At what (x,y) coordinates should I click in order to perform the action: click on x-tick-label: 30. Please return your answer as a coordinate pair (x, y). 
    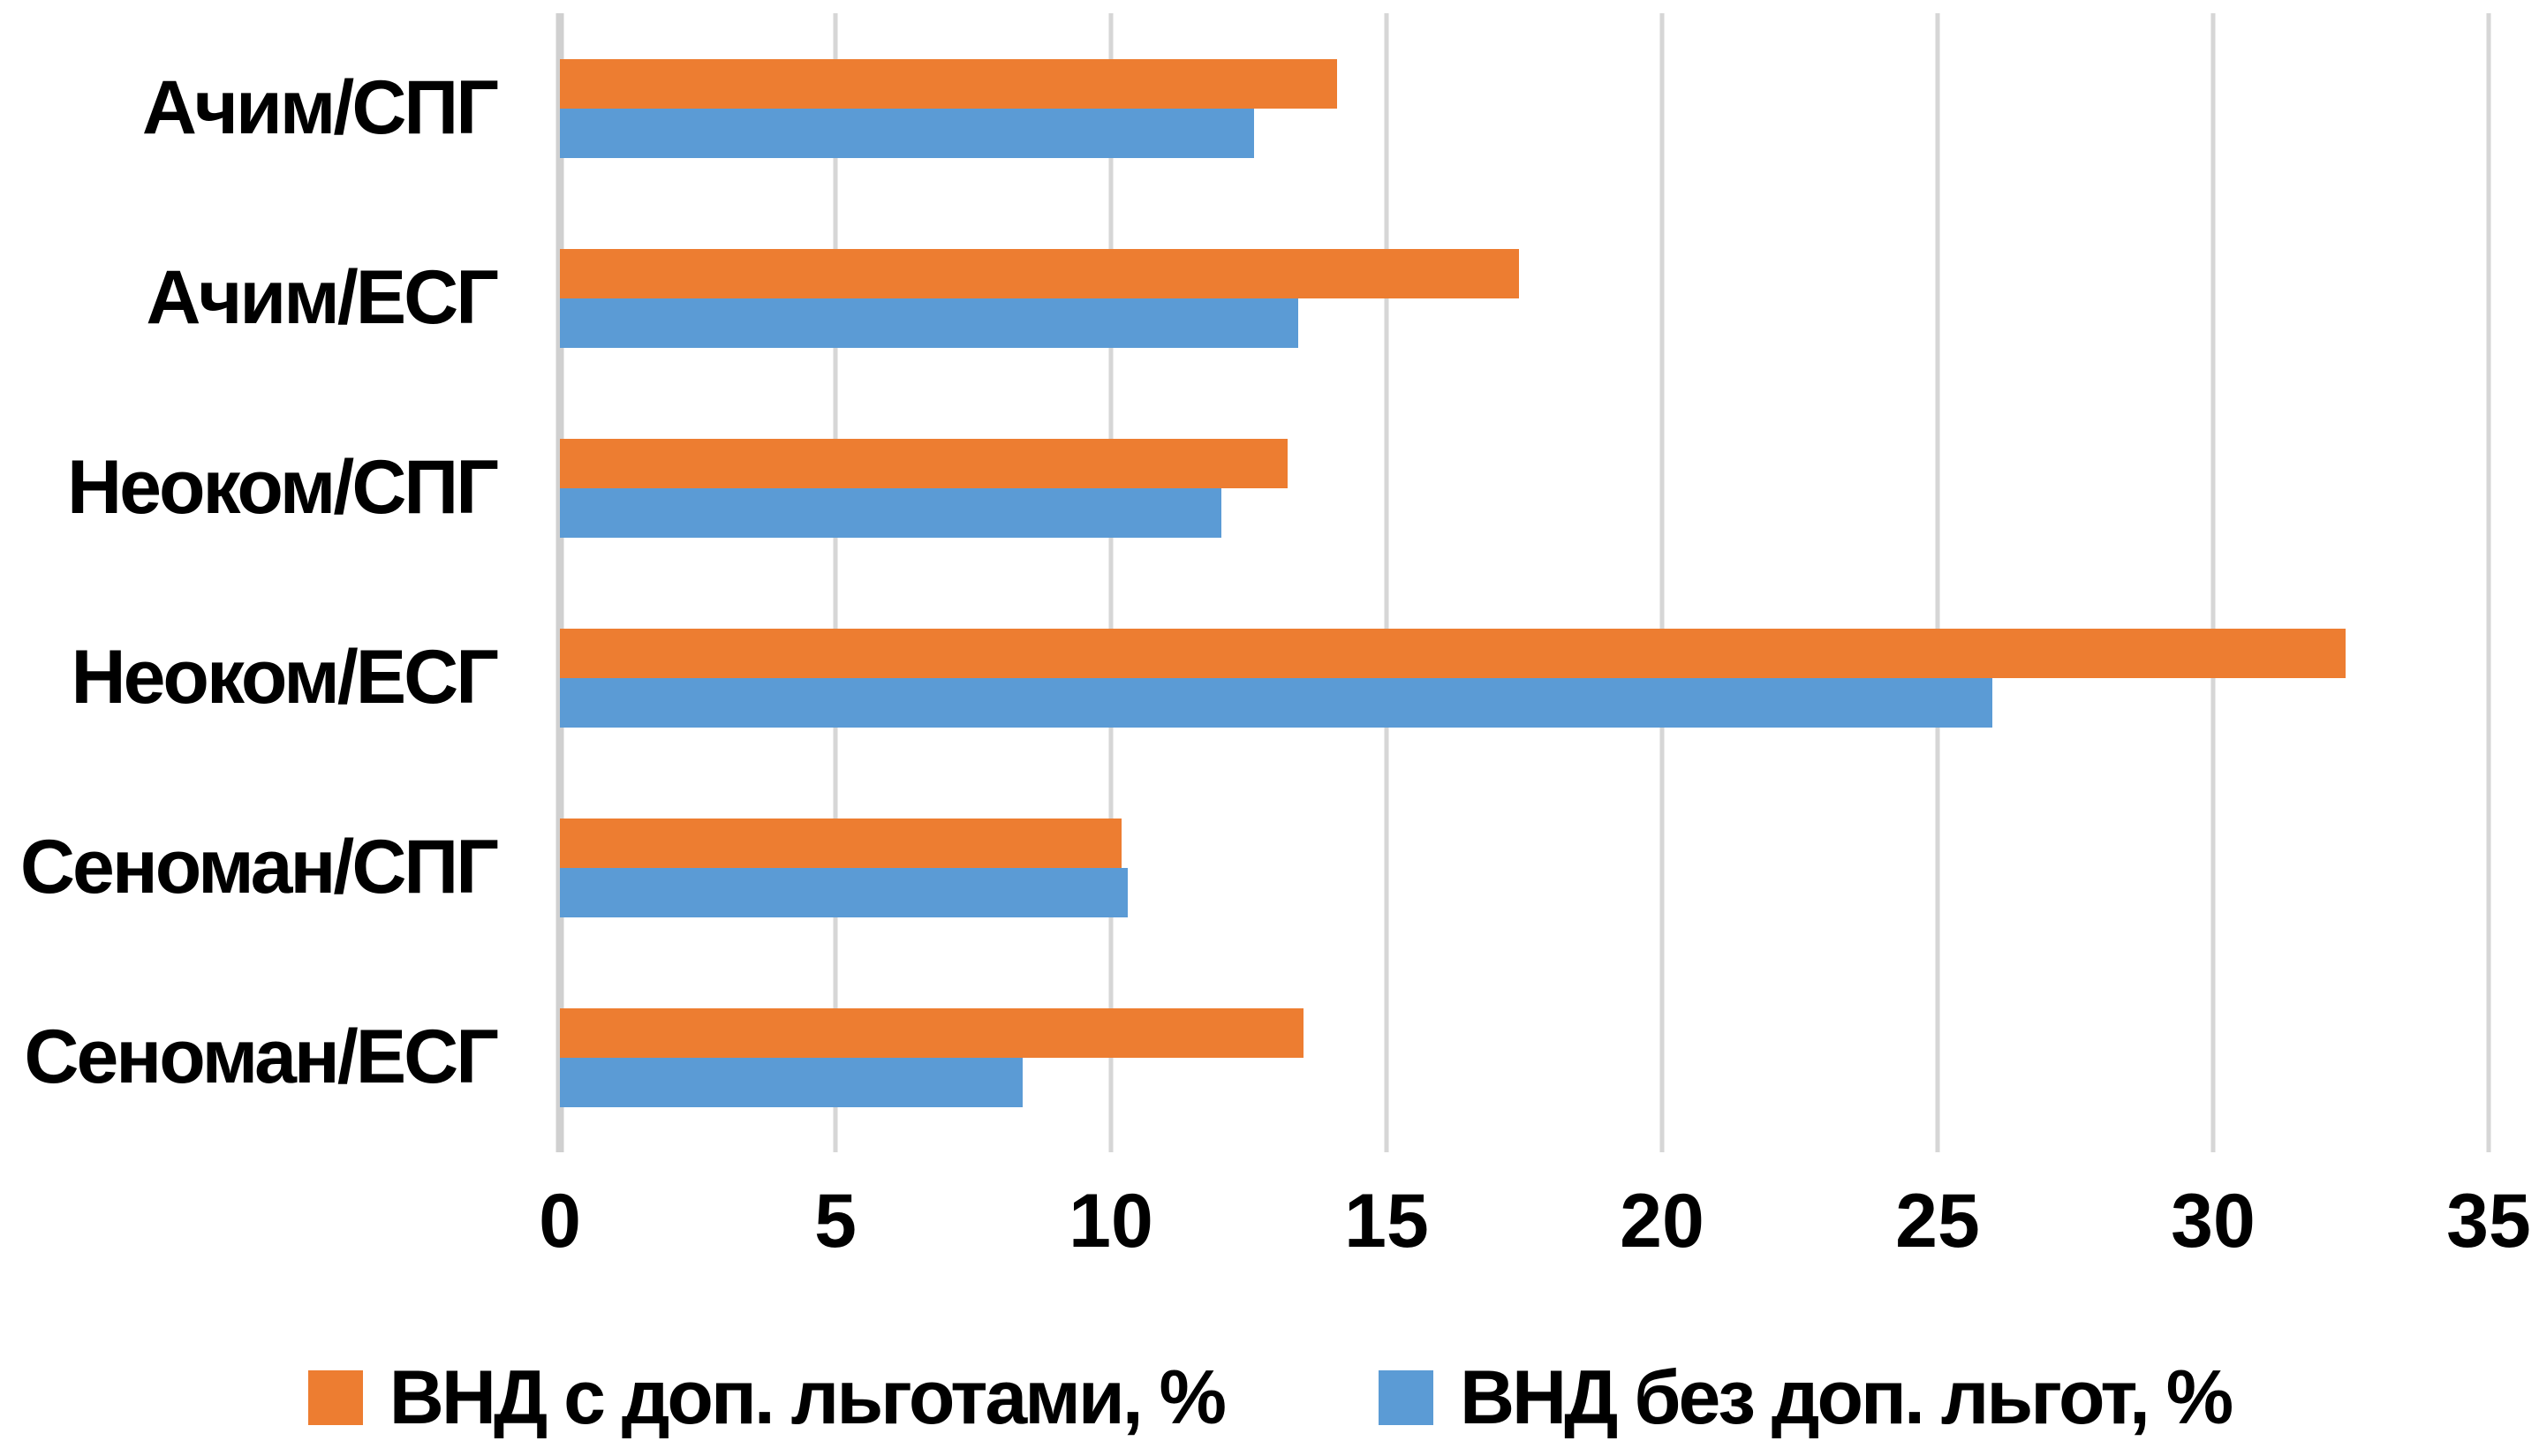
    Looking at the image, I should click on (2213, 1221).